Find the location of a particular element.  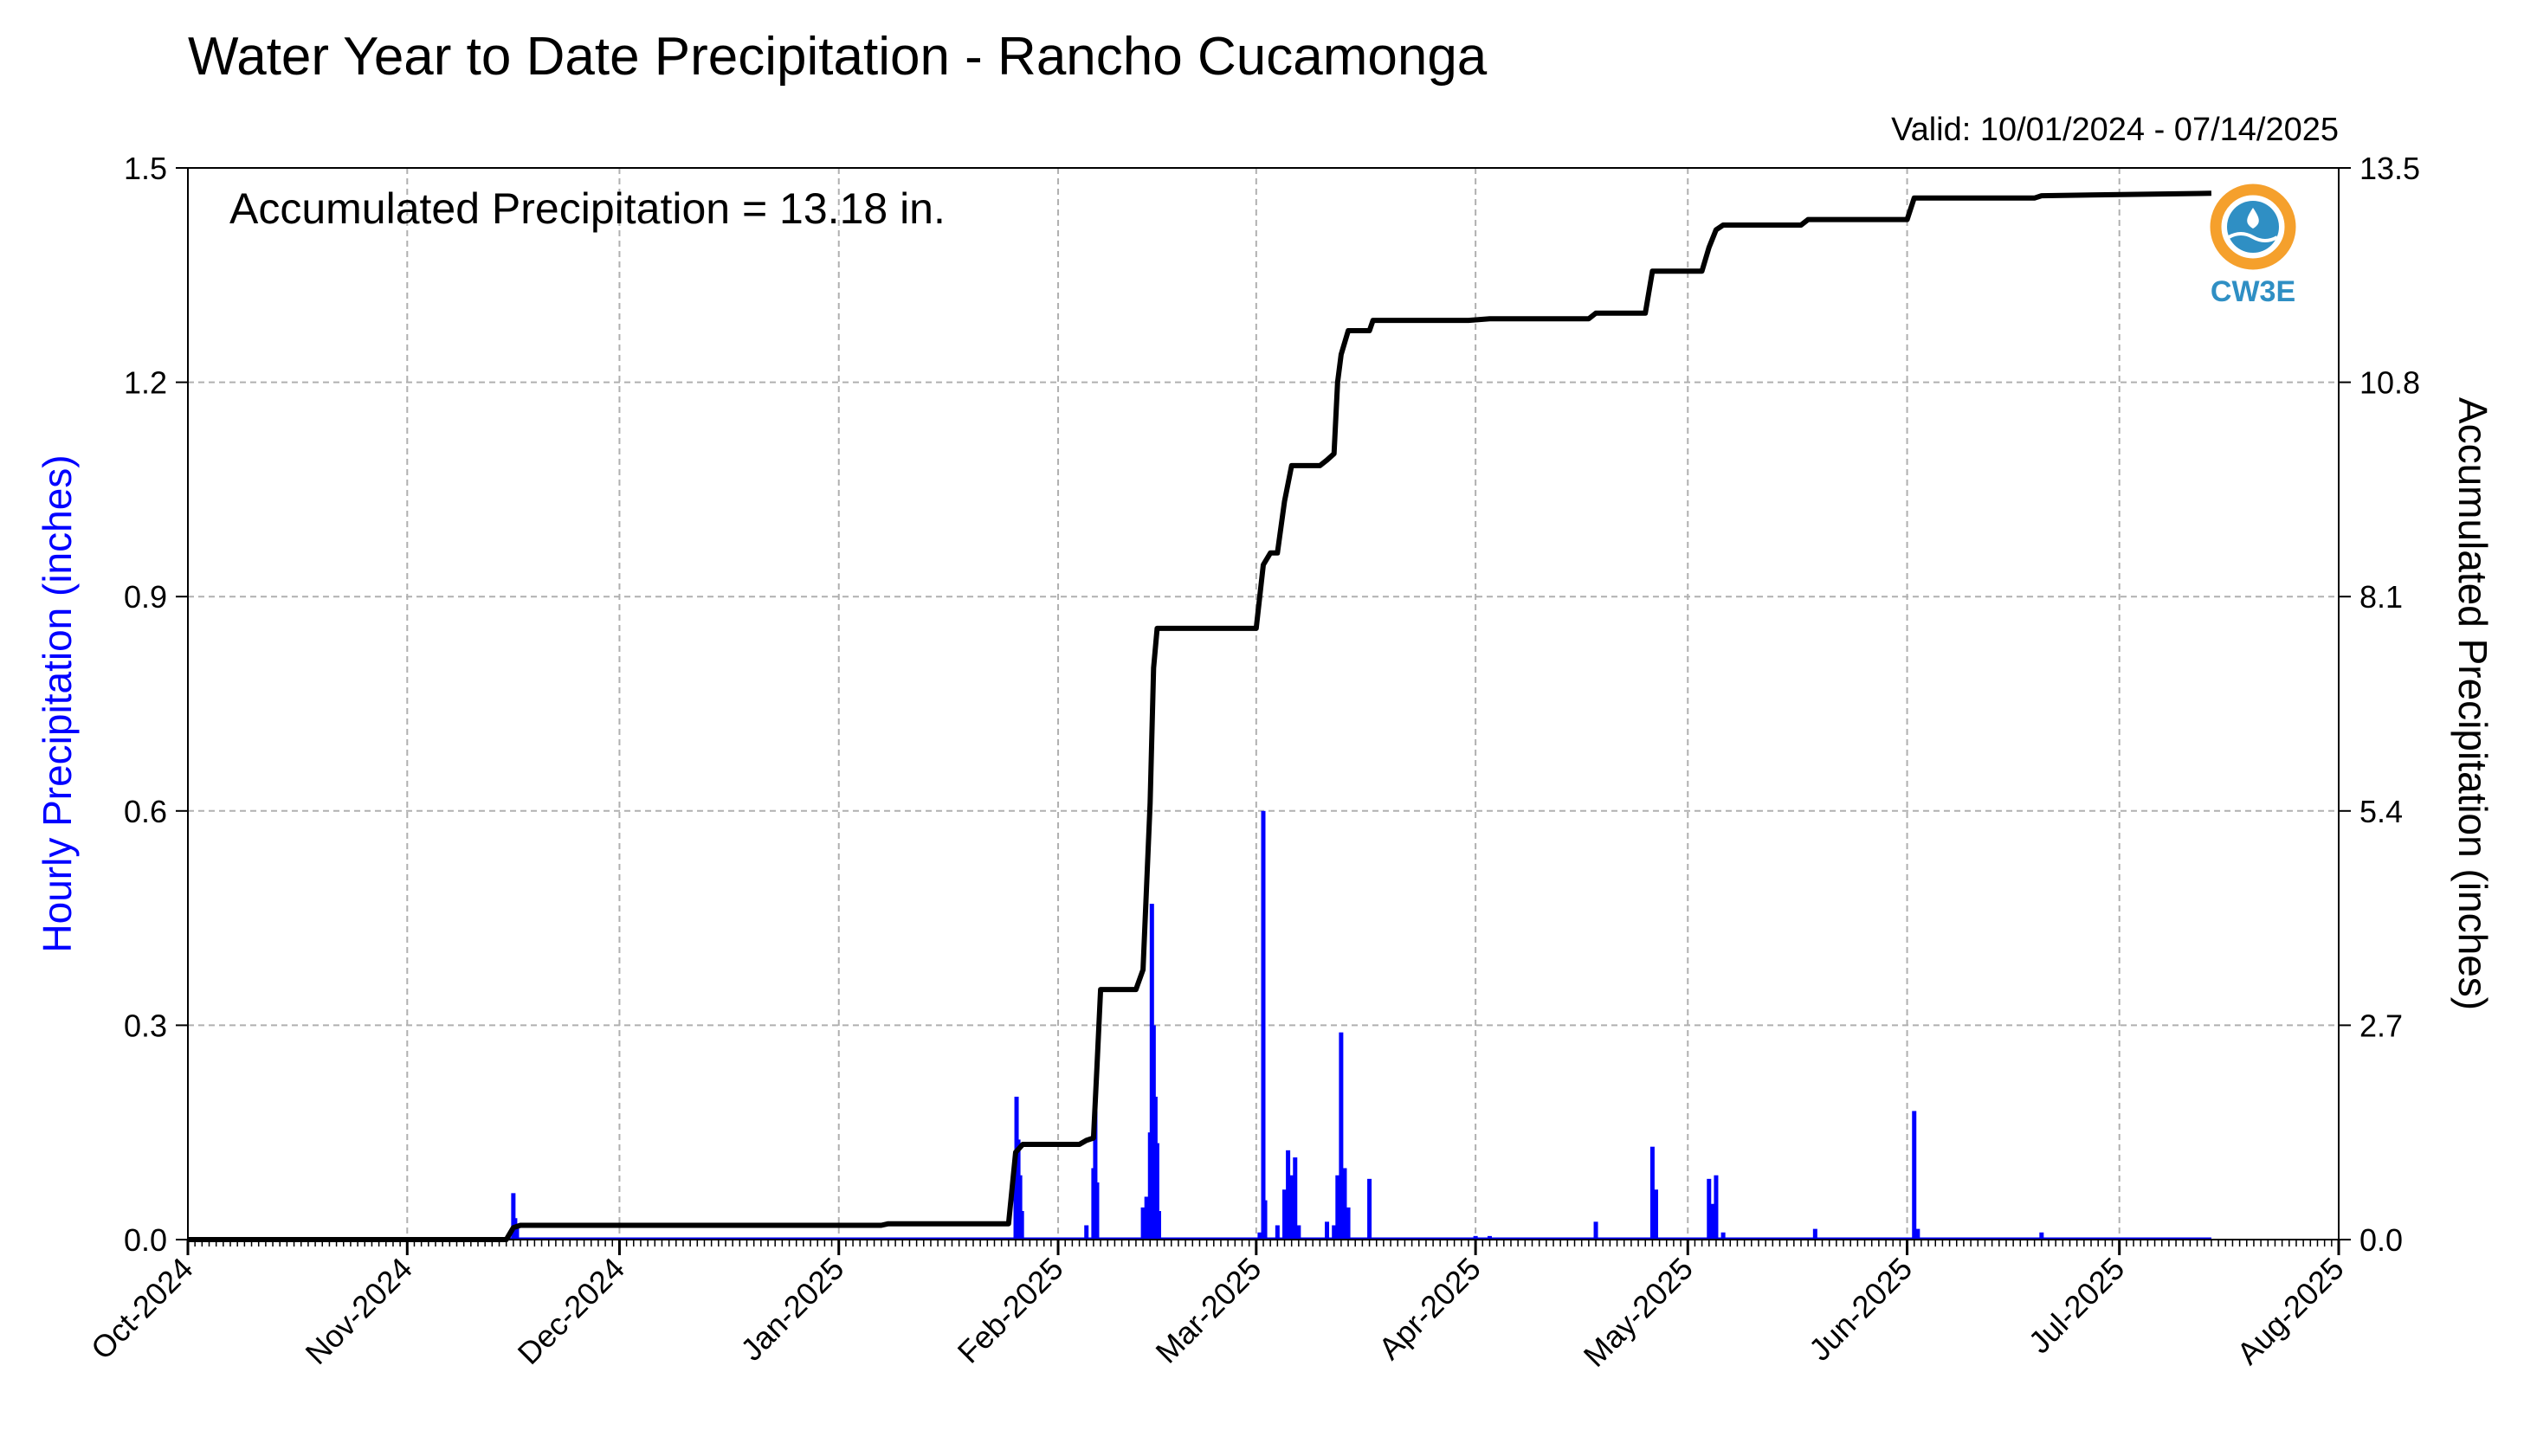

valid-range: Valid: 10/01/2024 - 07/14/2025 is located at coordinates (2115, 130).